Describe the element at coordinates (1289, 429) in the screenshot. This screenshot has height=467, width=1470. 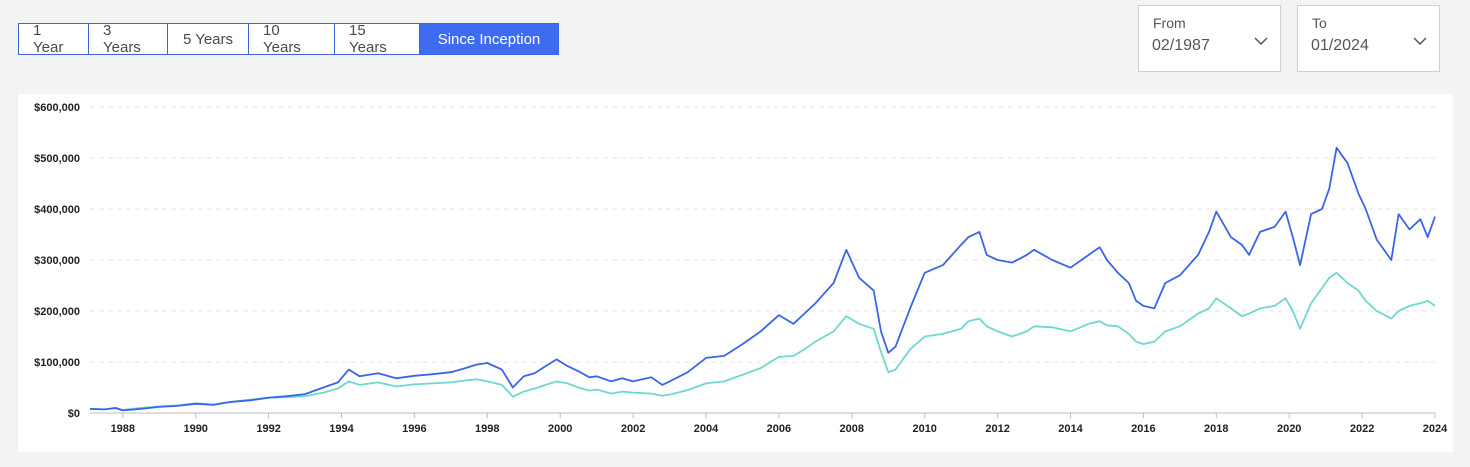
I see `x-tick-label: 2020` at that location.